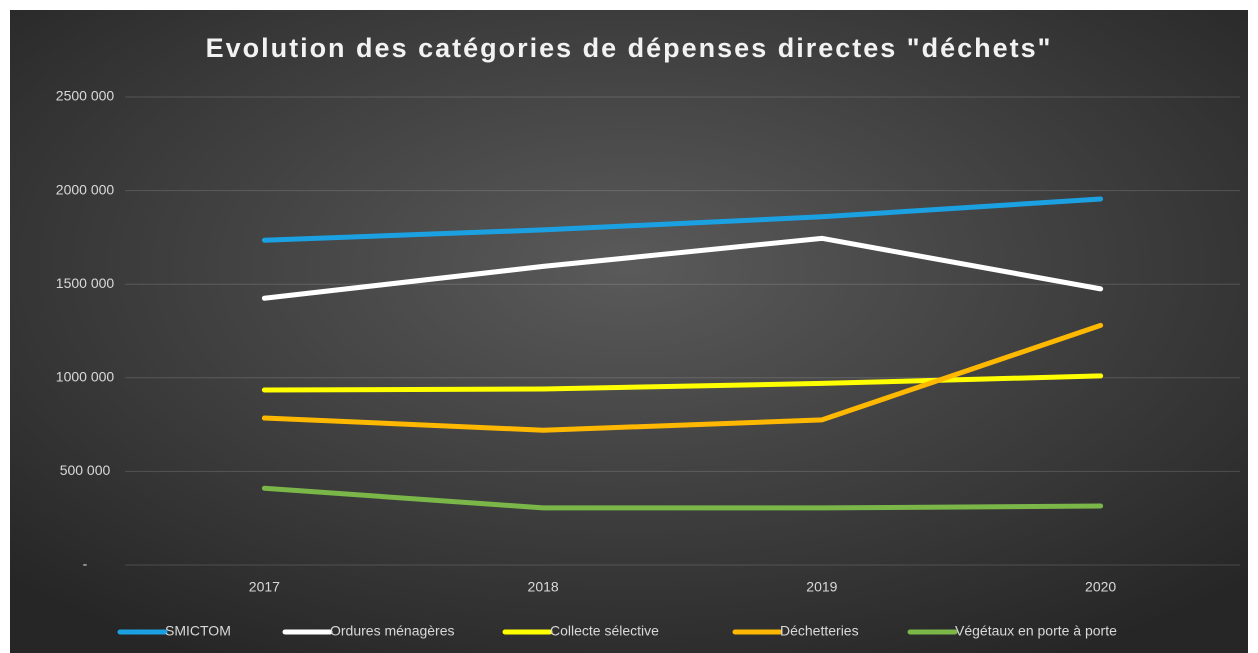  Describe the element at coordinates (819, 631) in the screenshot. I see `legend-label: Déchetteries` at that location.